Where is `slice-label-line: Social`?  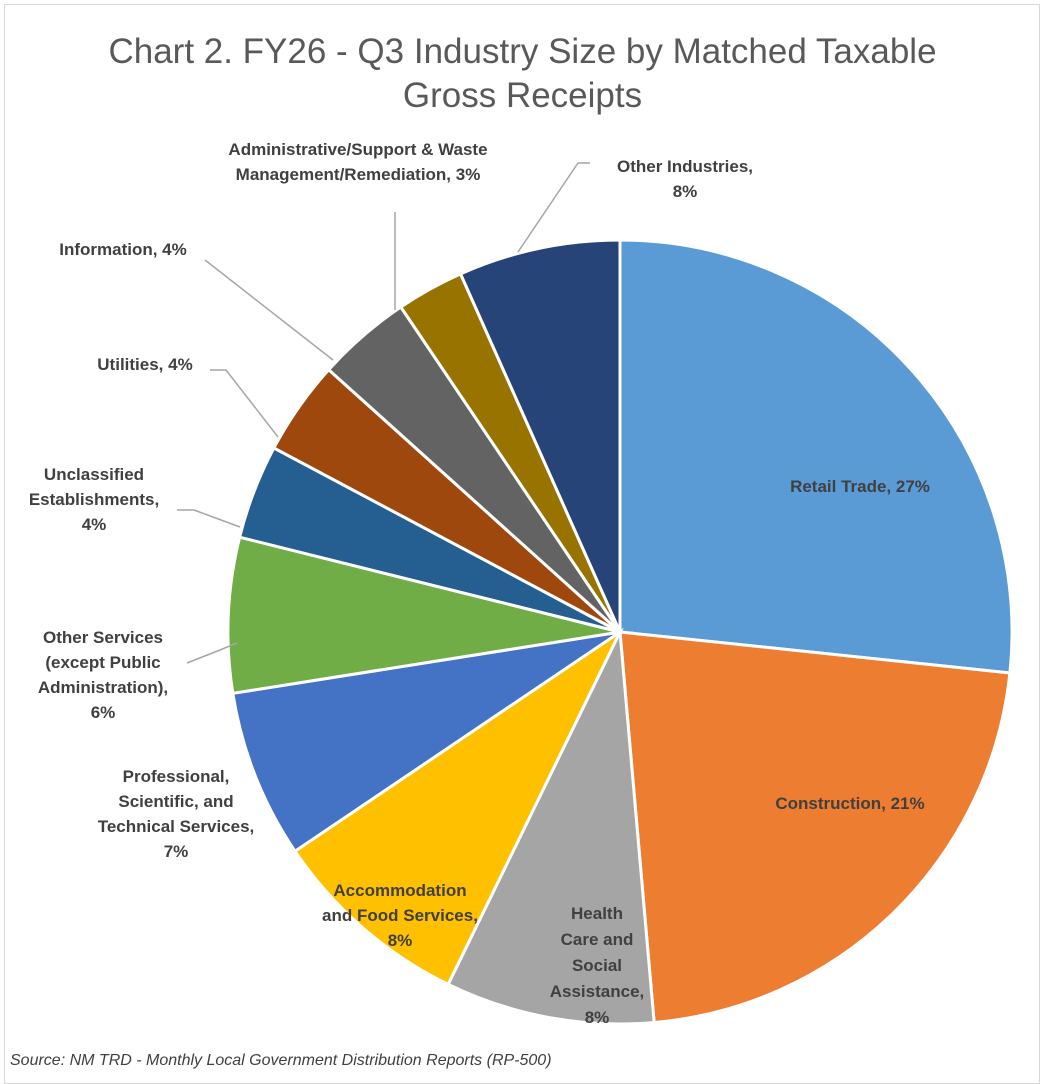 slice-label-line: Social is located at coordinates (597, 965).